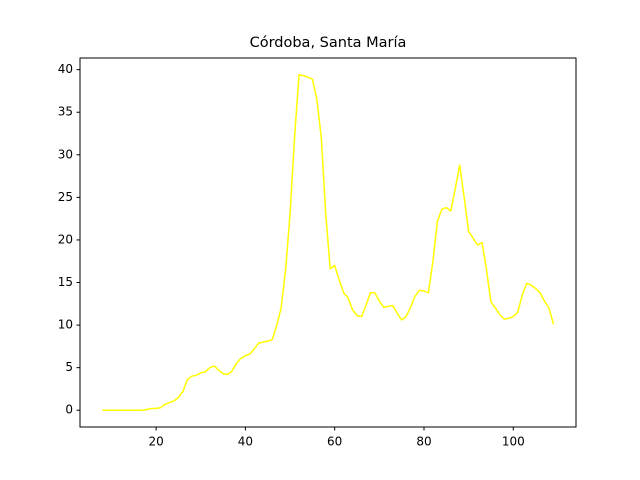 The width and height of the screenshot is (640, 480). Describe the element at coordinates (65, 325) in the screenshot. I see `y-tick-label: 10` at that location.